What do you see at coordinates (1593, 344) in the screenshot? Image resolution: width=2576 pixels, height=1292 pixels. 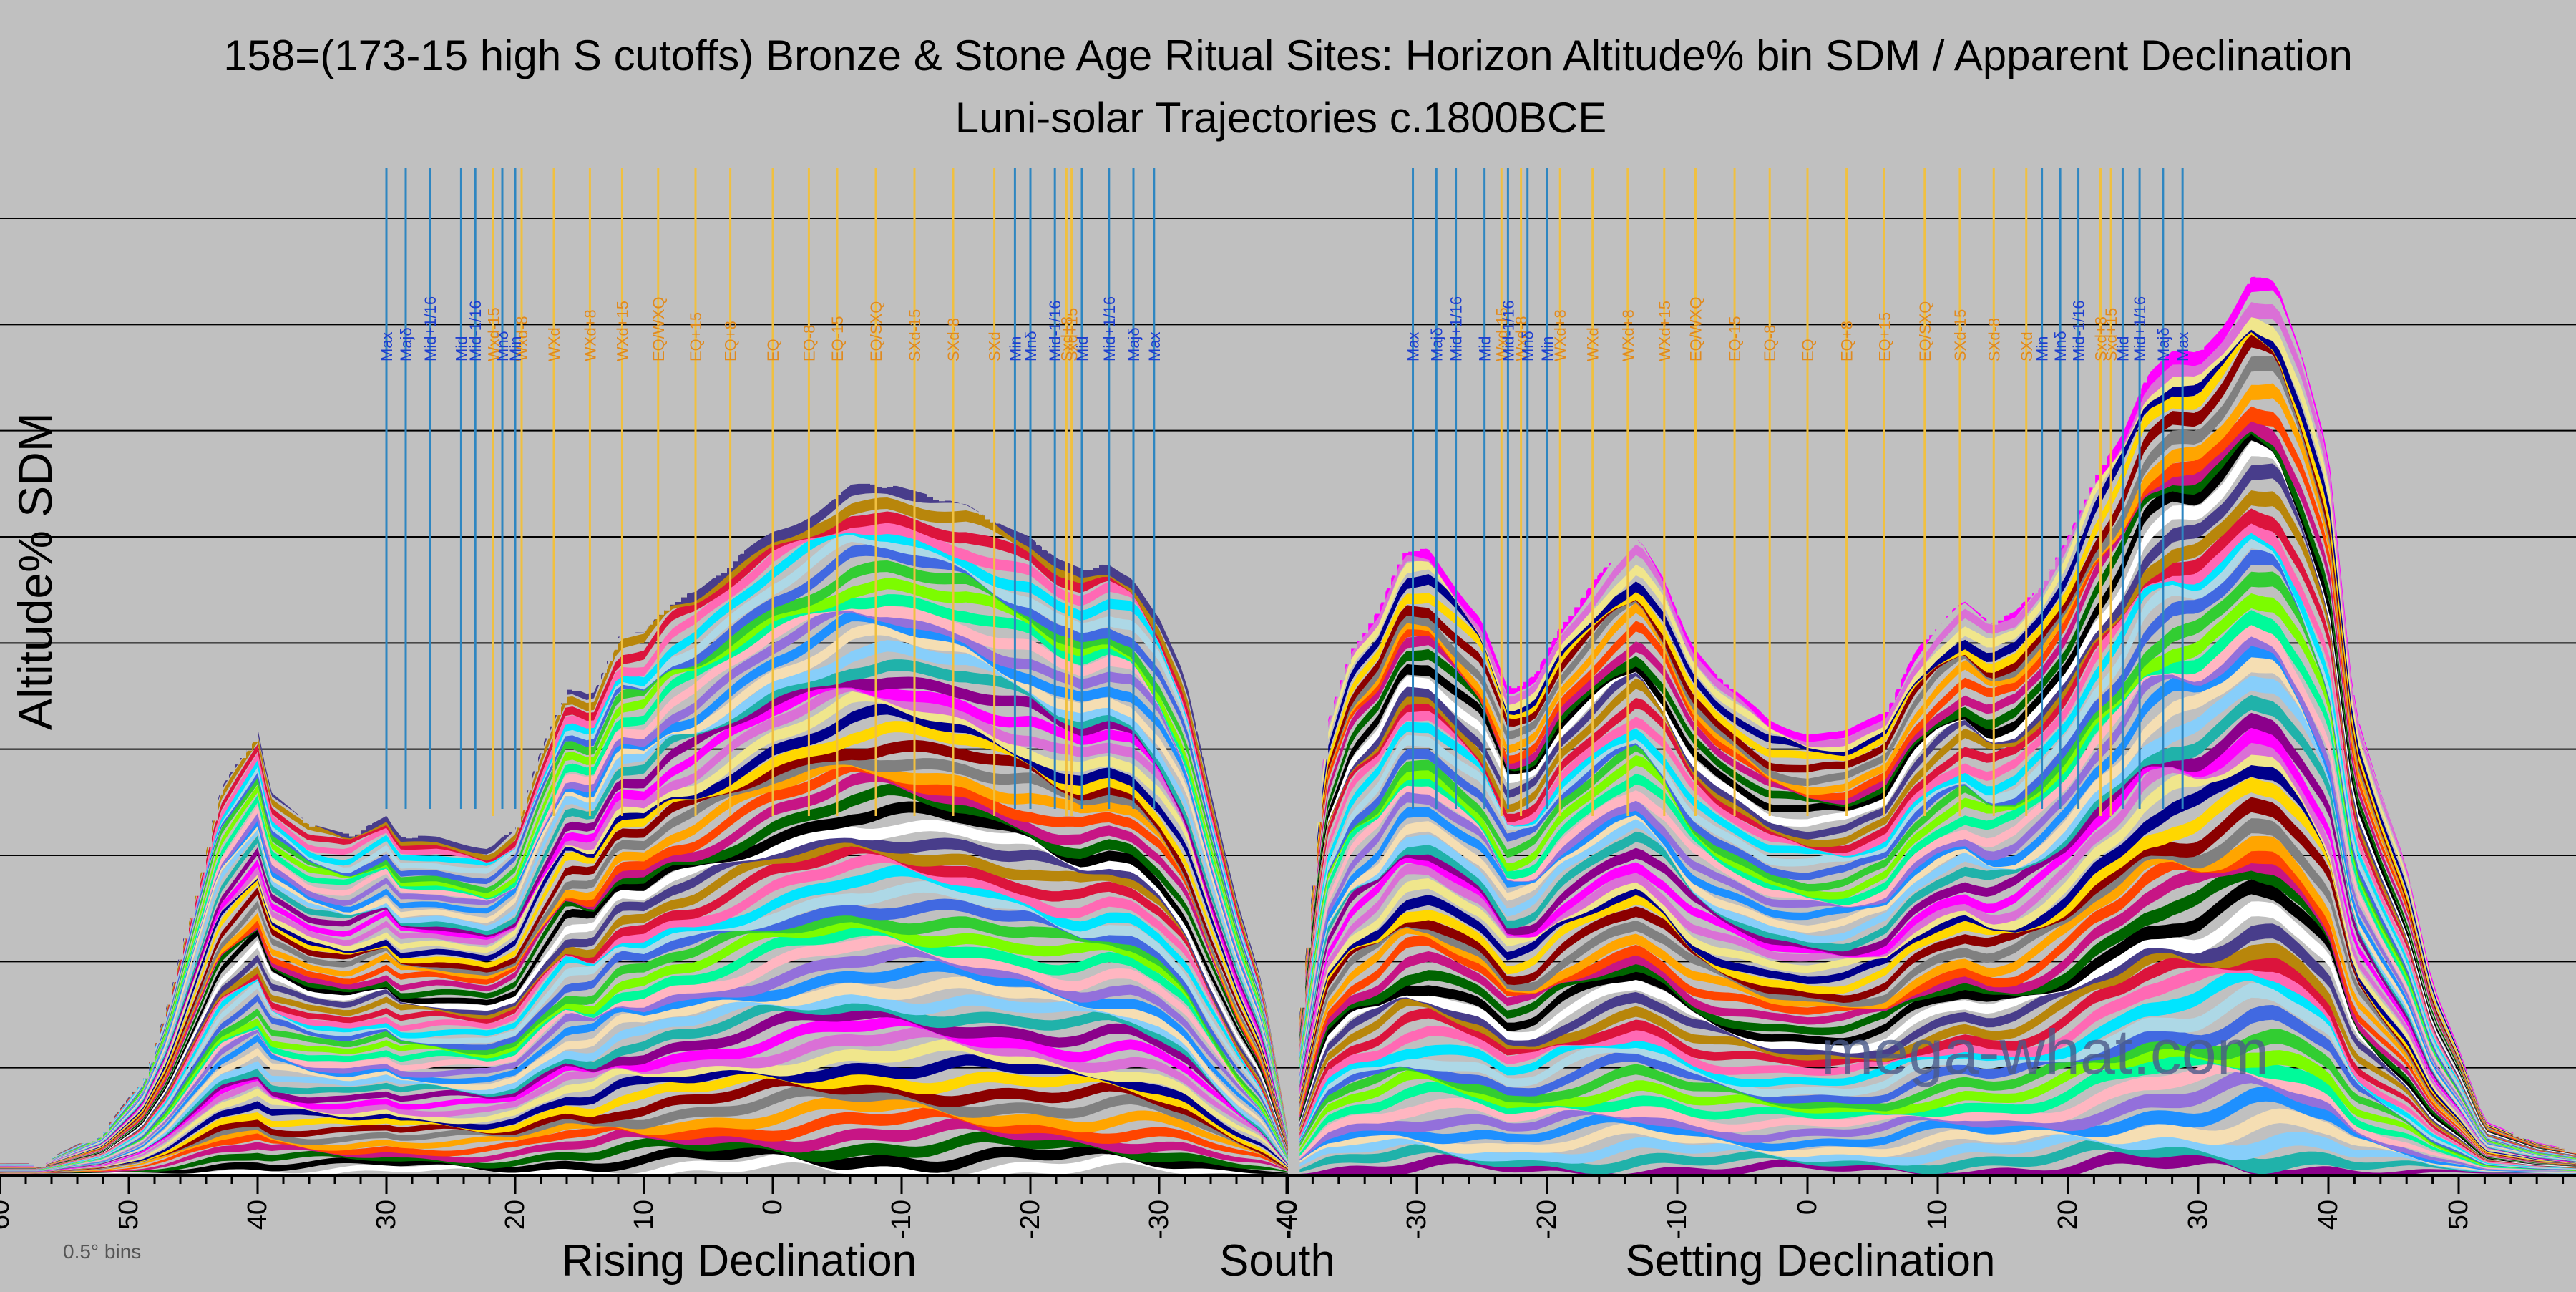 I see `setting-marker-label: WXd` at bounding box center [1593, 344].